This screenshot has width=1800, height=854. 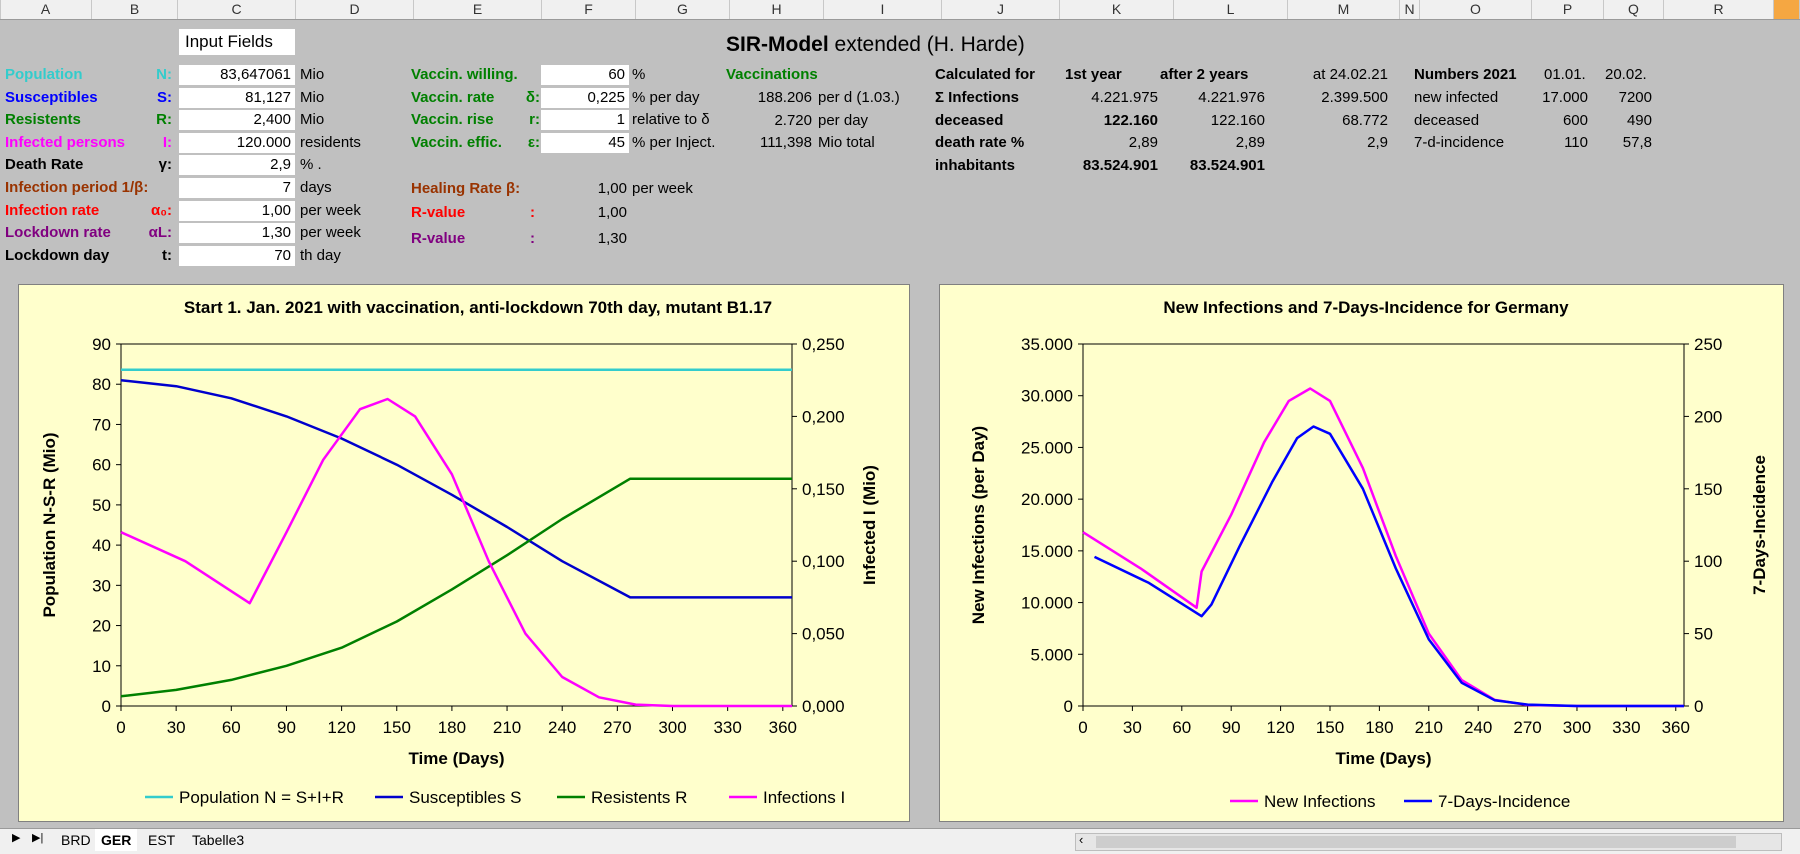 I want to click on r-value-label-2: R-value, so click(x=438, y=238).